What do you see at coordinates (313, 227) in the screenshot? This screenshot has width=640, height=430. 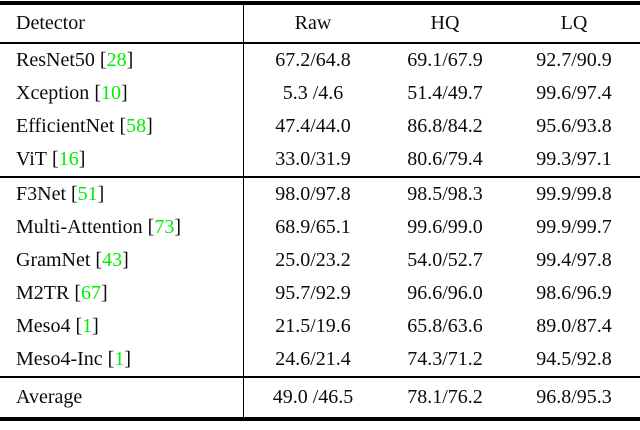 I see `raw-accuracy-cell: 68.9/65.1` at bounding box center [313, 227].